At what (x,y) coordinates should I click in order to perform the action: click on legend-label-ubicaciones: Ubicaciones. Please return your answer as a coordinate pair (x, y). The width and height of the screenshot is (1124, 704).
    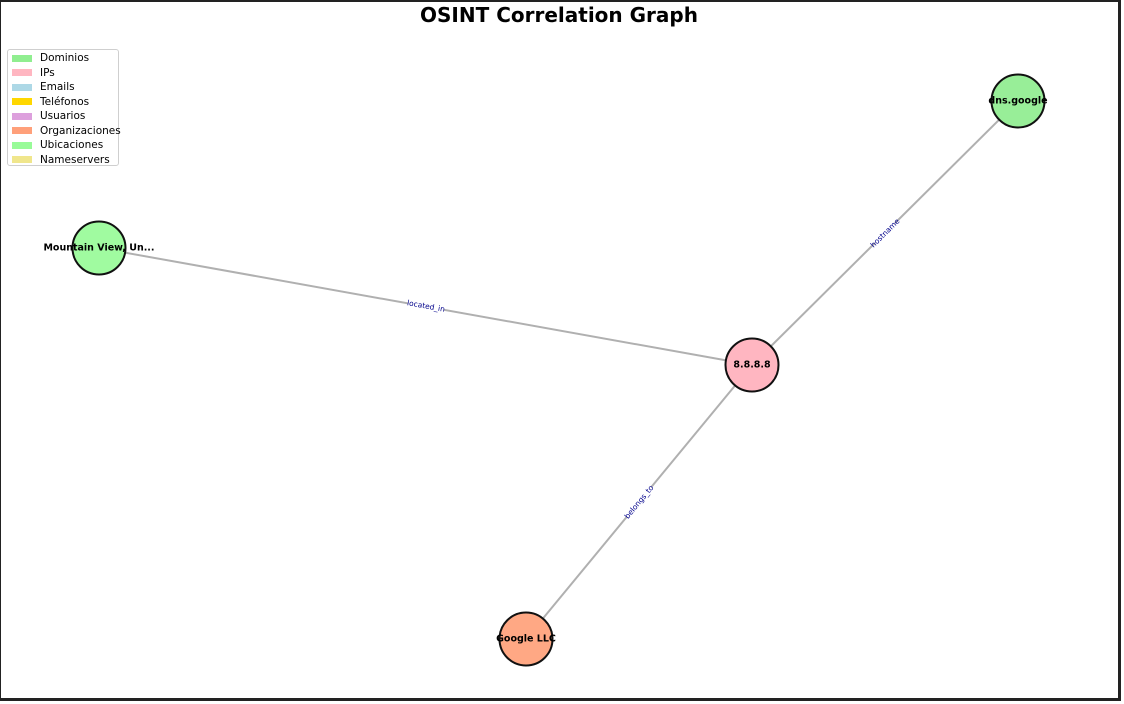
    Looking at the image, I should click on (72, 145).